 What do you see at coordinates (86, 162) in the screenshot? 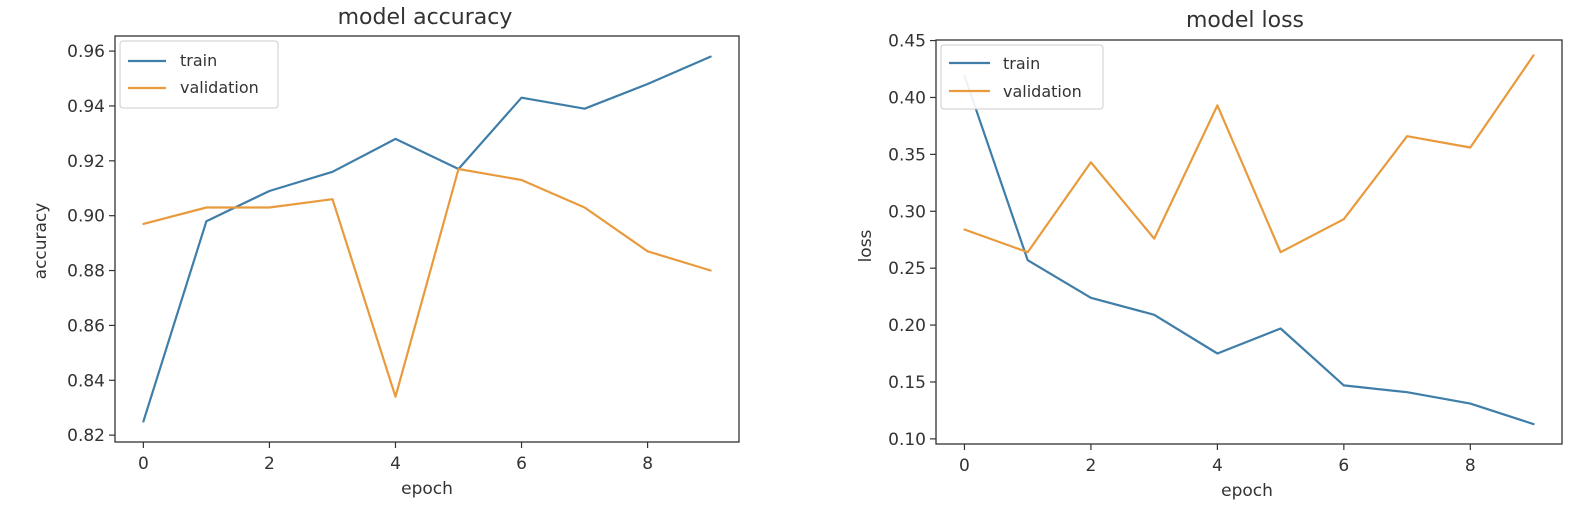
I see `y-tick-label: 0.92` at bounding box center [86, 162].